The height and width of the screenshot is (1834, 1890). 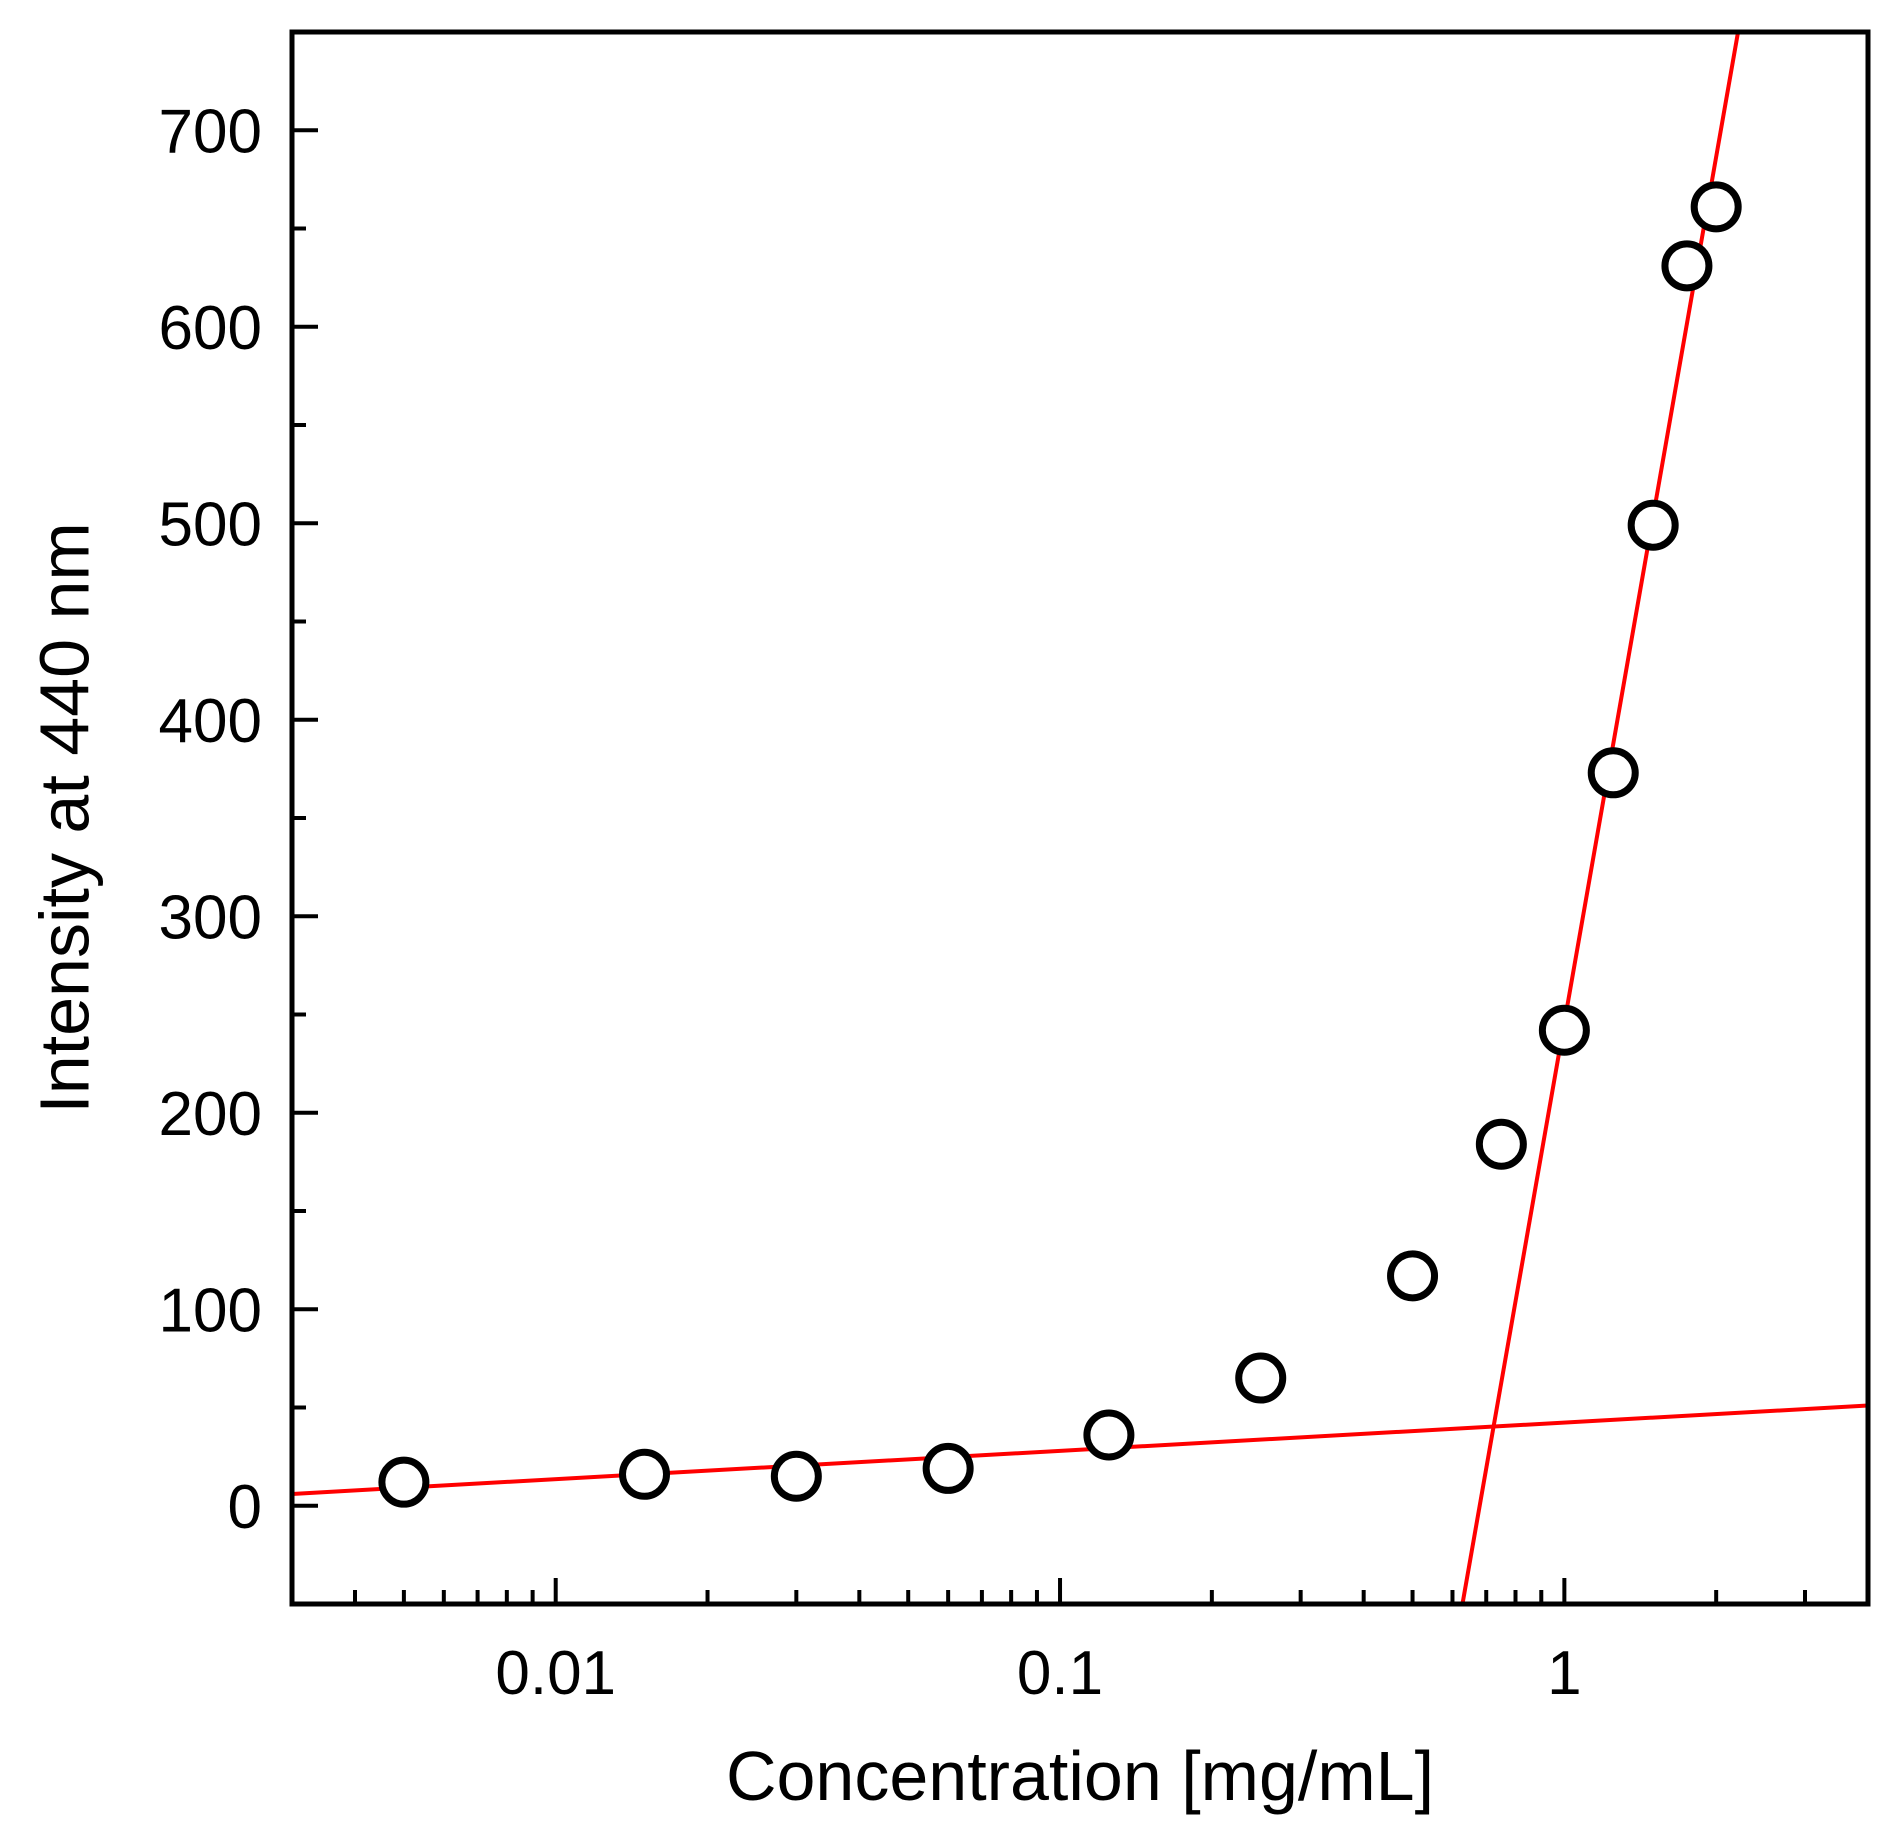 What do you see at coordinates (1080, 1776) in the screenshot?
I see `x-axis-title: Concentration [mg/mL]` at bounding box center [1080, 1776].